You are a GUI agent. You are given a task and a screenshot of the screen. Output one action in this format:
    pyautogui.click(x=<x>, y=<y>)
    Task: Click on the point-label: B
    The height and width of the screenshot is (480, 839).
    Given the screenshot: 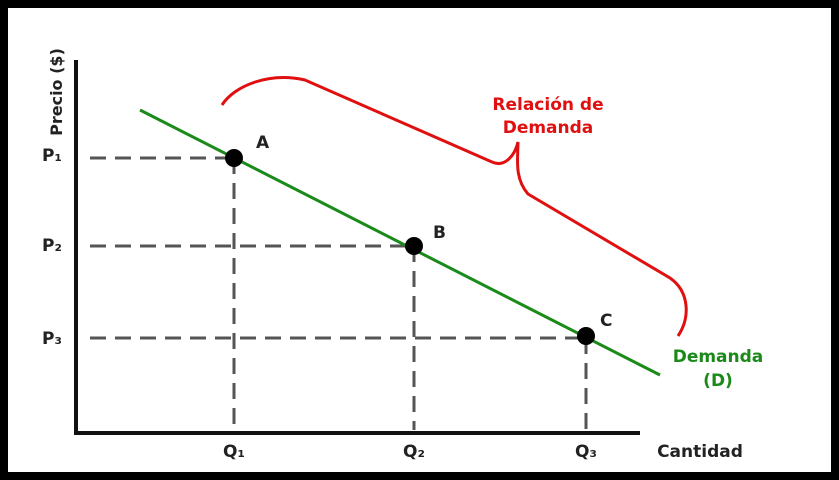 What is the action you would take?
    pyautogui.click(x=439, y=233)
    